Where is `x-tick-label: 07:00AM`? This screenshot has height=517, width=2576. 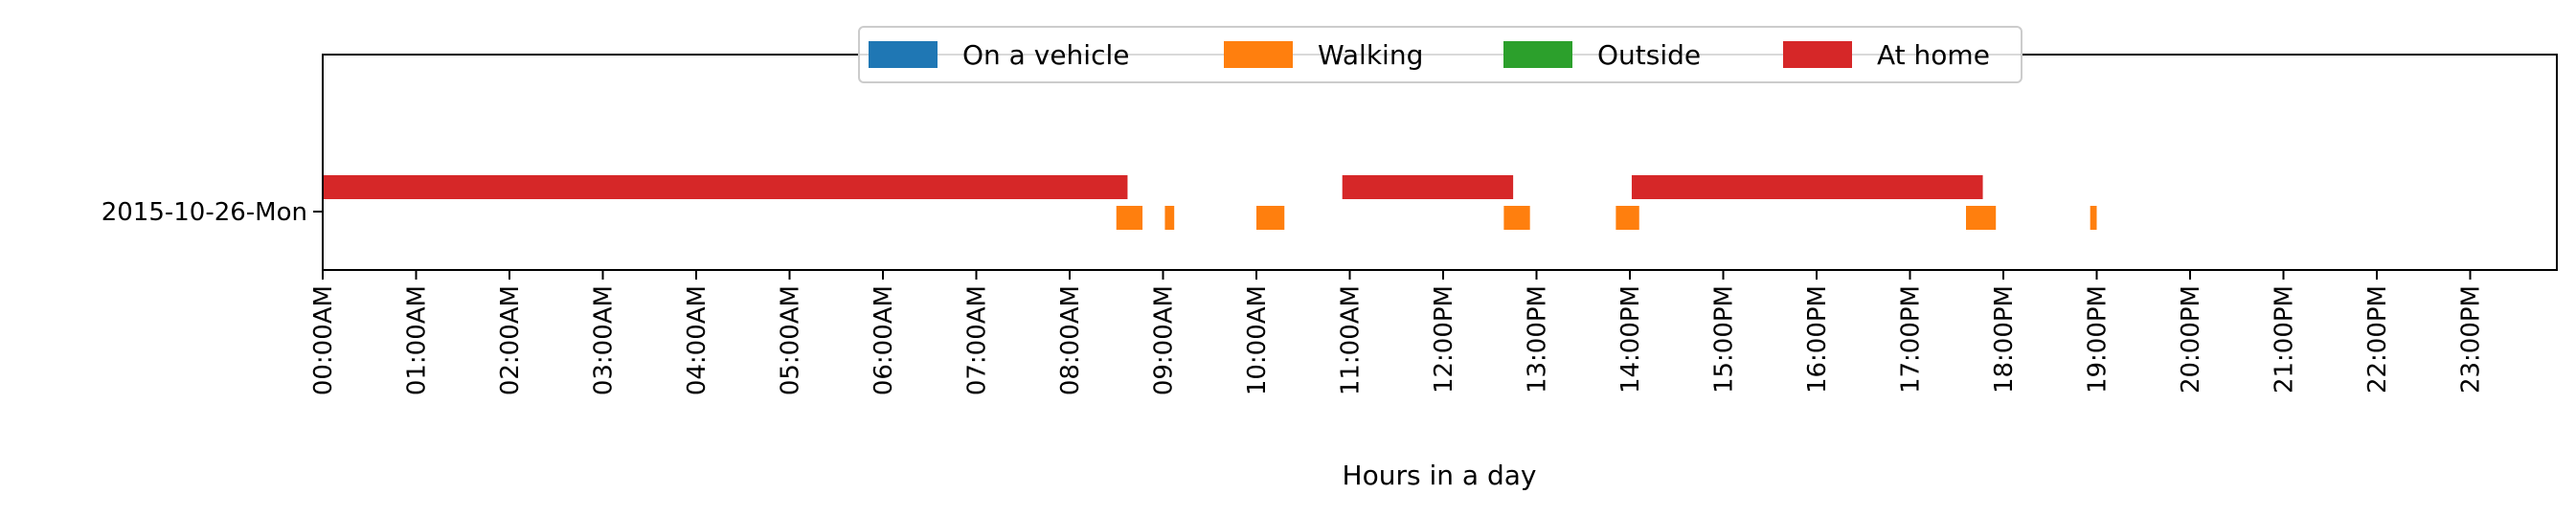 x-tick-label: 07:00AM is located at coordinates (977, 340).